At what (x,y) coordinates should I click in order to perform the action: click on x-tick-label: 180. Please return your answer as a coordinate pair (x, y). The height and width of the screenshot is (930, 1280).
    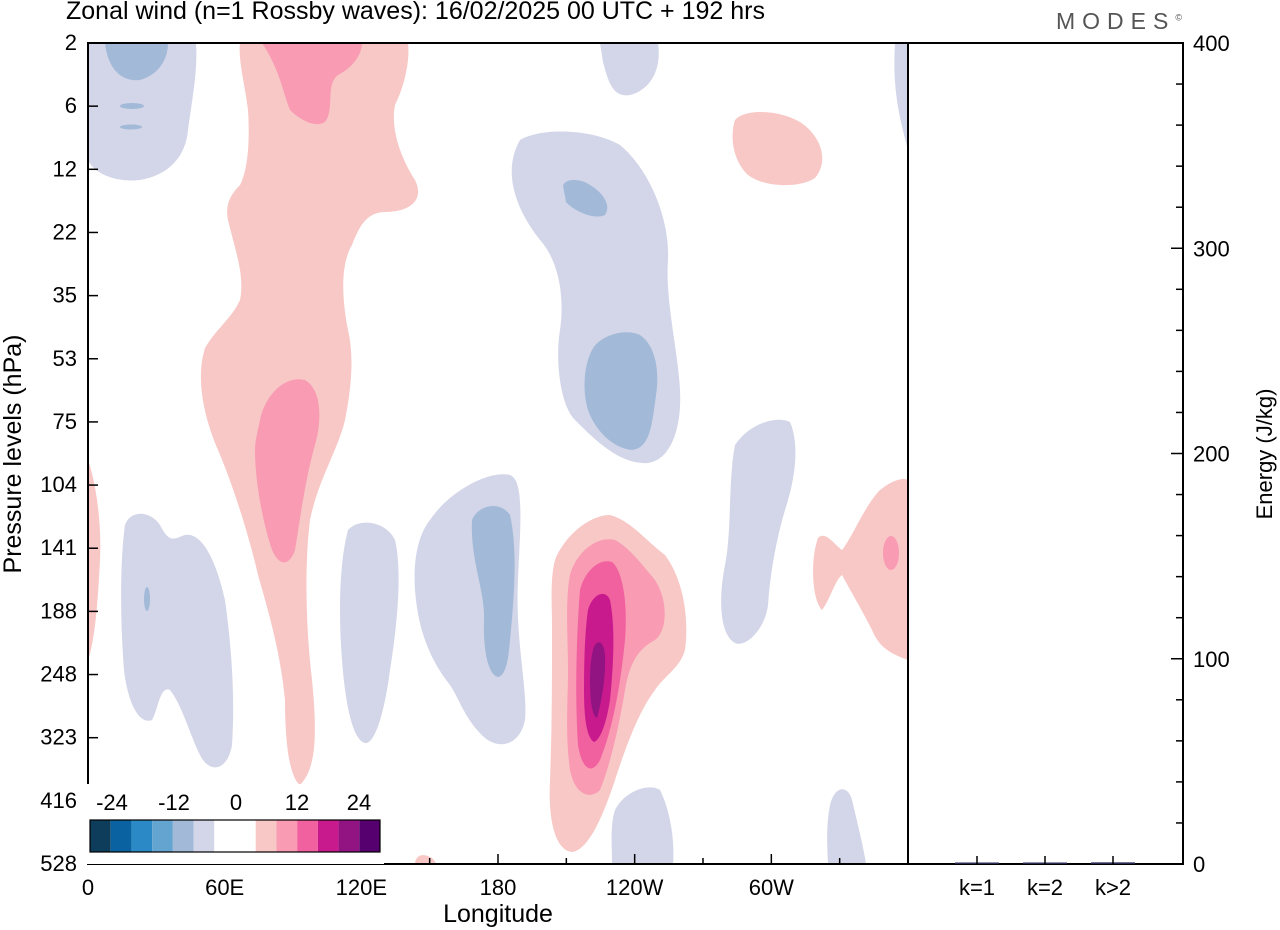
    Looking at the image, I should click on (498, 887).